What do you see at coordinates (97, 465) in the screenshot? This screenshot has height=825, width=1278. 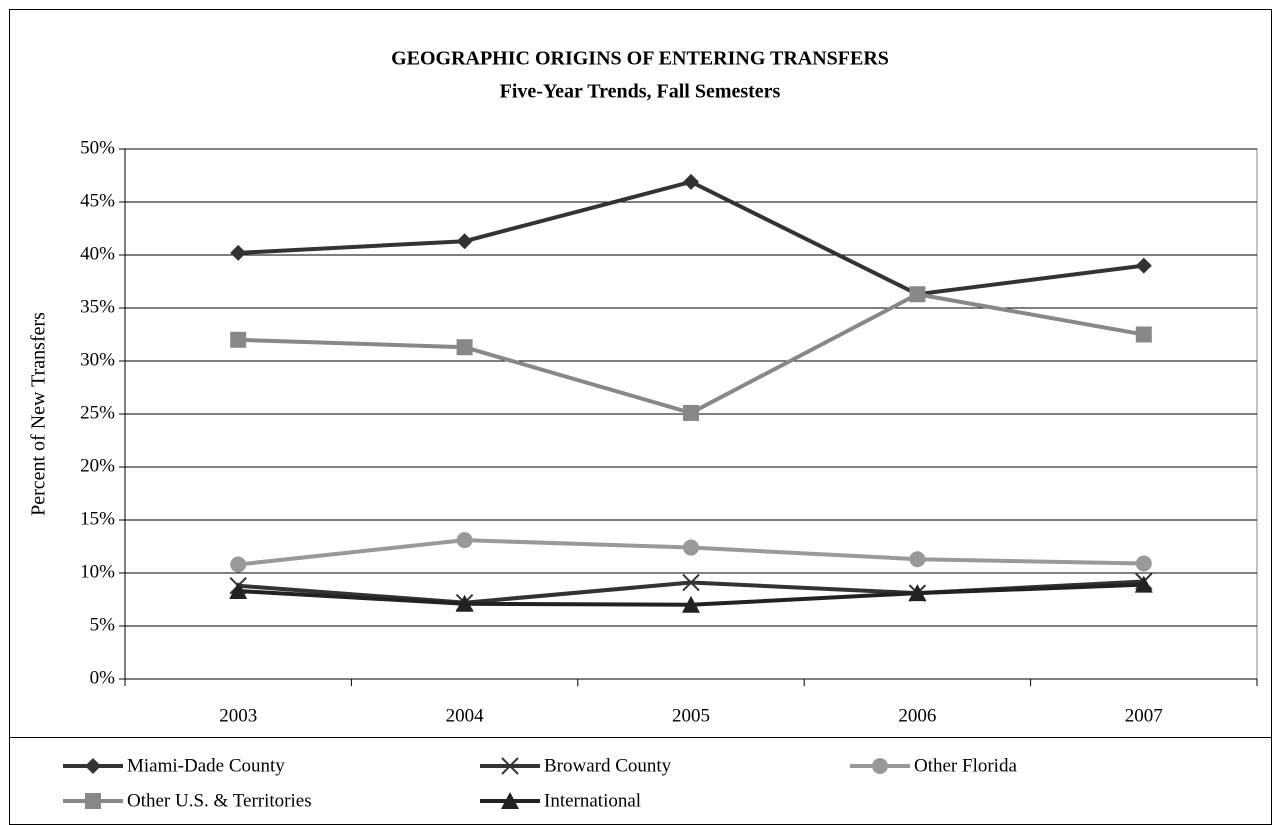 I see `y-tick-label: 20%` at bounding box center [97, 465].